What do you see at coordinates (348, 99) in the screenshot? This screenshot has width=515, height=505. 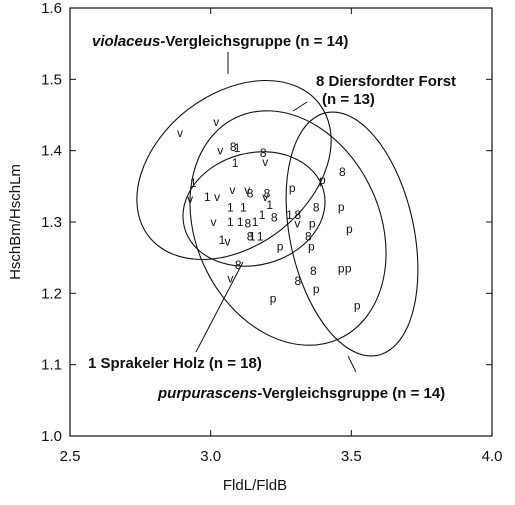 I see `annotation: (n = 13)` at bounding box center [348, 99].